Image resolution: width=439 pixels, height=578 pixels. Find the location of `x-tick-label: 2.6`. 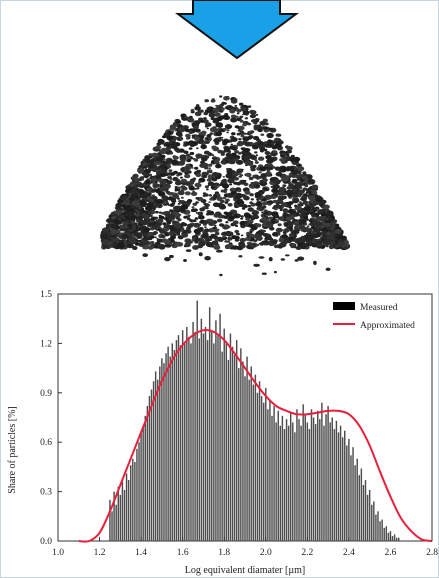

x-tick-label: 2.6 is located at coordinates (391, 553).